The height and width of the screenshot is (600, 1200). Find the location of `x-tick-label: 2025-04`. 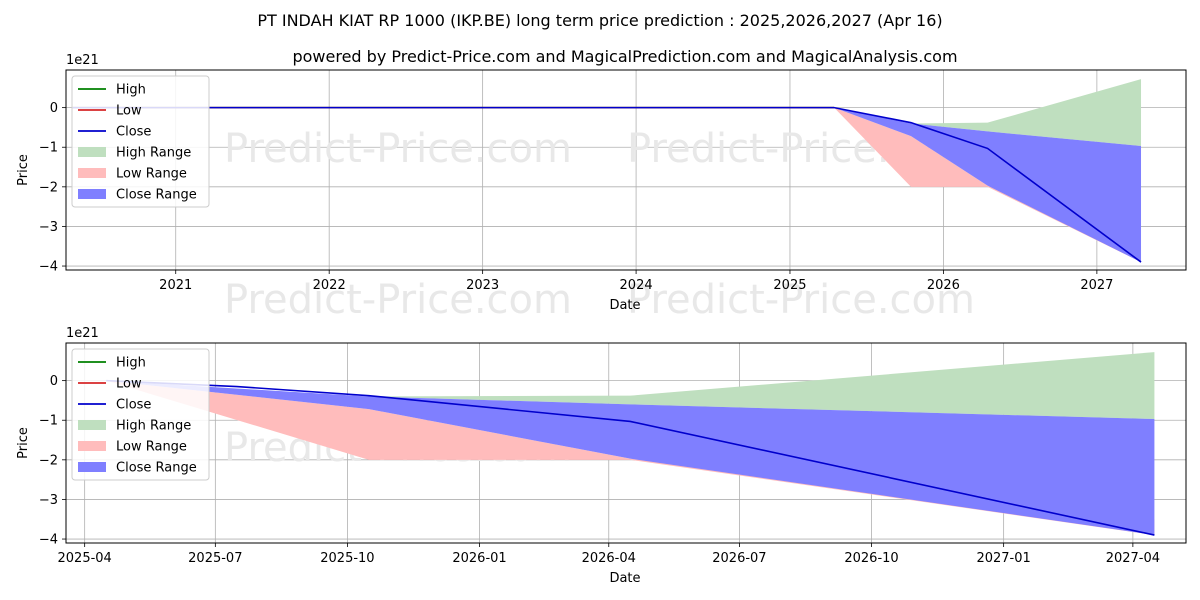

x-tick-label: 2025-04 is located at coordinates (85, 558).